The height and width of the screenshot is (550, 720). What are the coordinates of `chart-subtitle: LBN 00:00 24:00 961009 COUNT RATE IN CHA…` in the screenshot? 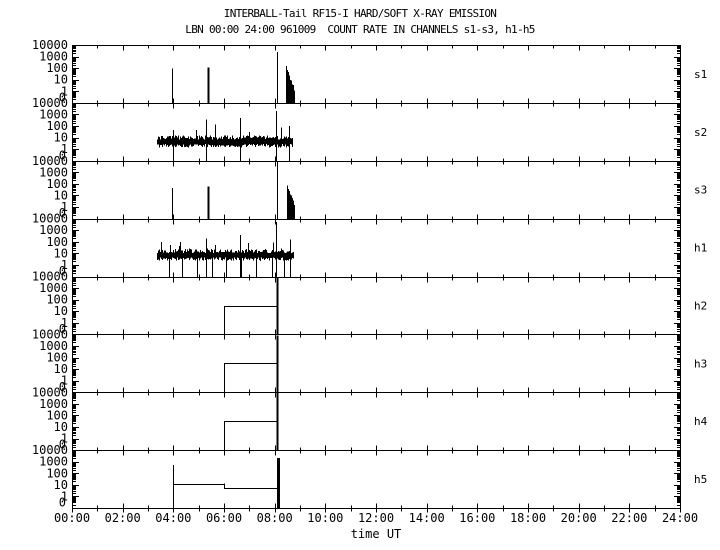 It's located at (360, 29).